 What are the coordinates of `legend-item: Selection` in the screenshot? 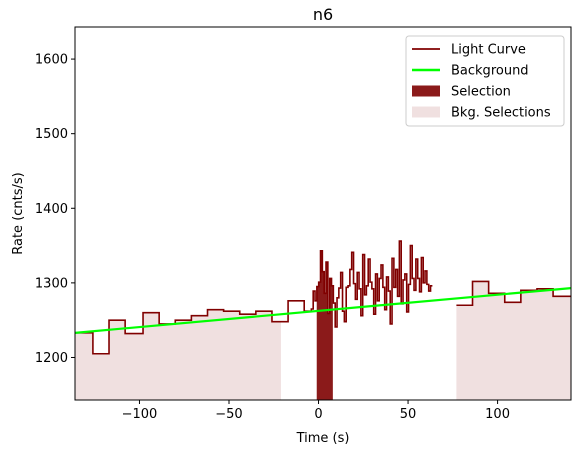 It's located at (461, 92).